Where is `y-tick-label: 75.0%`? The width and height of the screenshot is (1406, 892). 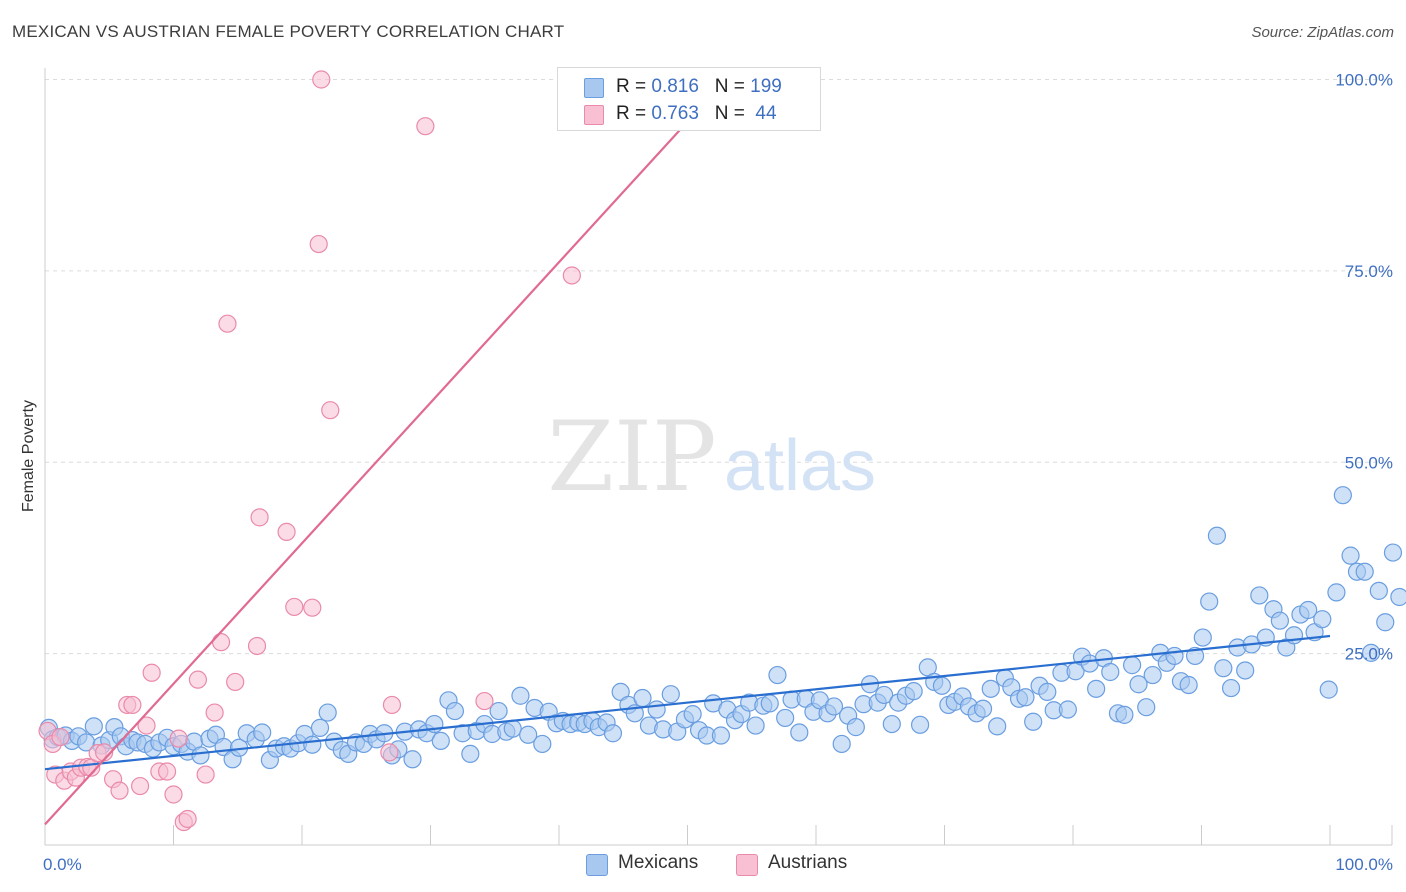 y-tick-label: 75.0% is located at coordinates (1369, 271).